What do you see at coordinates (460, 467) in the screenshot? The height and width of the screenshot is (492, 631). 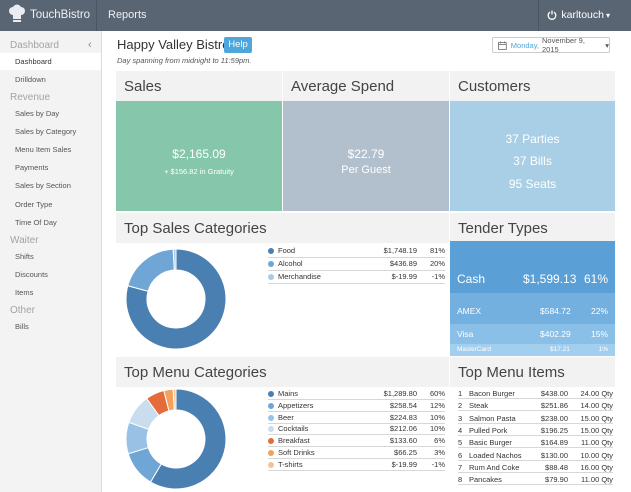 I see `menu-item-rank: 7` at bounding box center [460, 467].